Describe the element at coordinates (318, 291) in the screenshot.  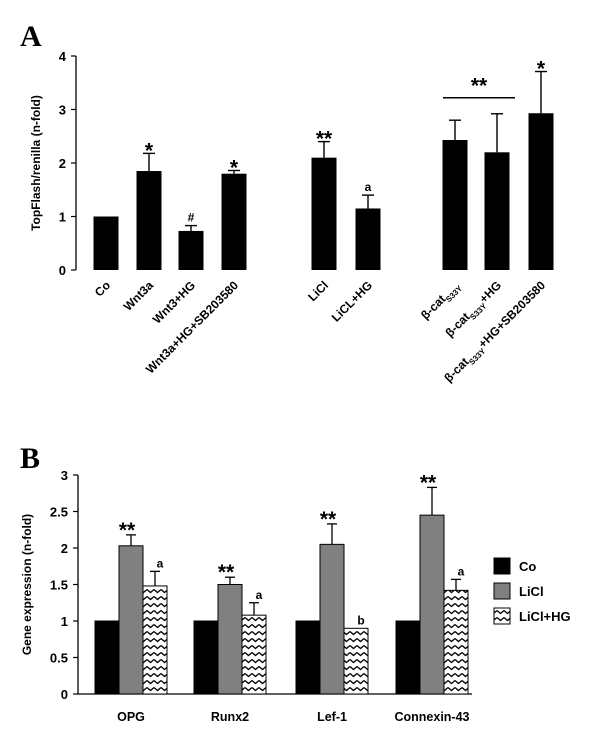
I see `x-tick-label: LiCl` at that location.